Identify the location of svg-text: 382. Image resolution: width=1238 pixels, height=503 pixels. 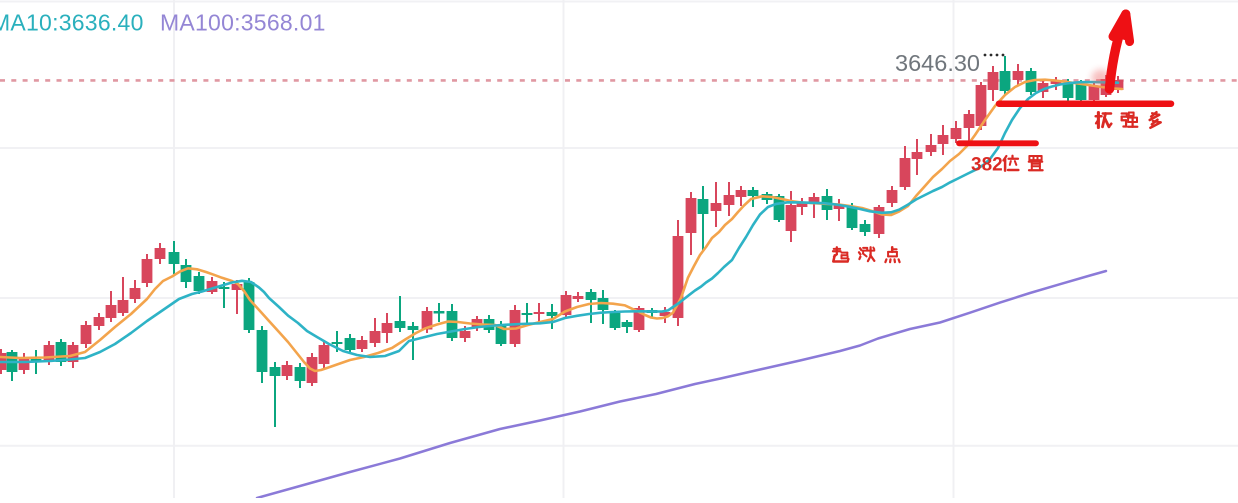
(987, 165).